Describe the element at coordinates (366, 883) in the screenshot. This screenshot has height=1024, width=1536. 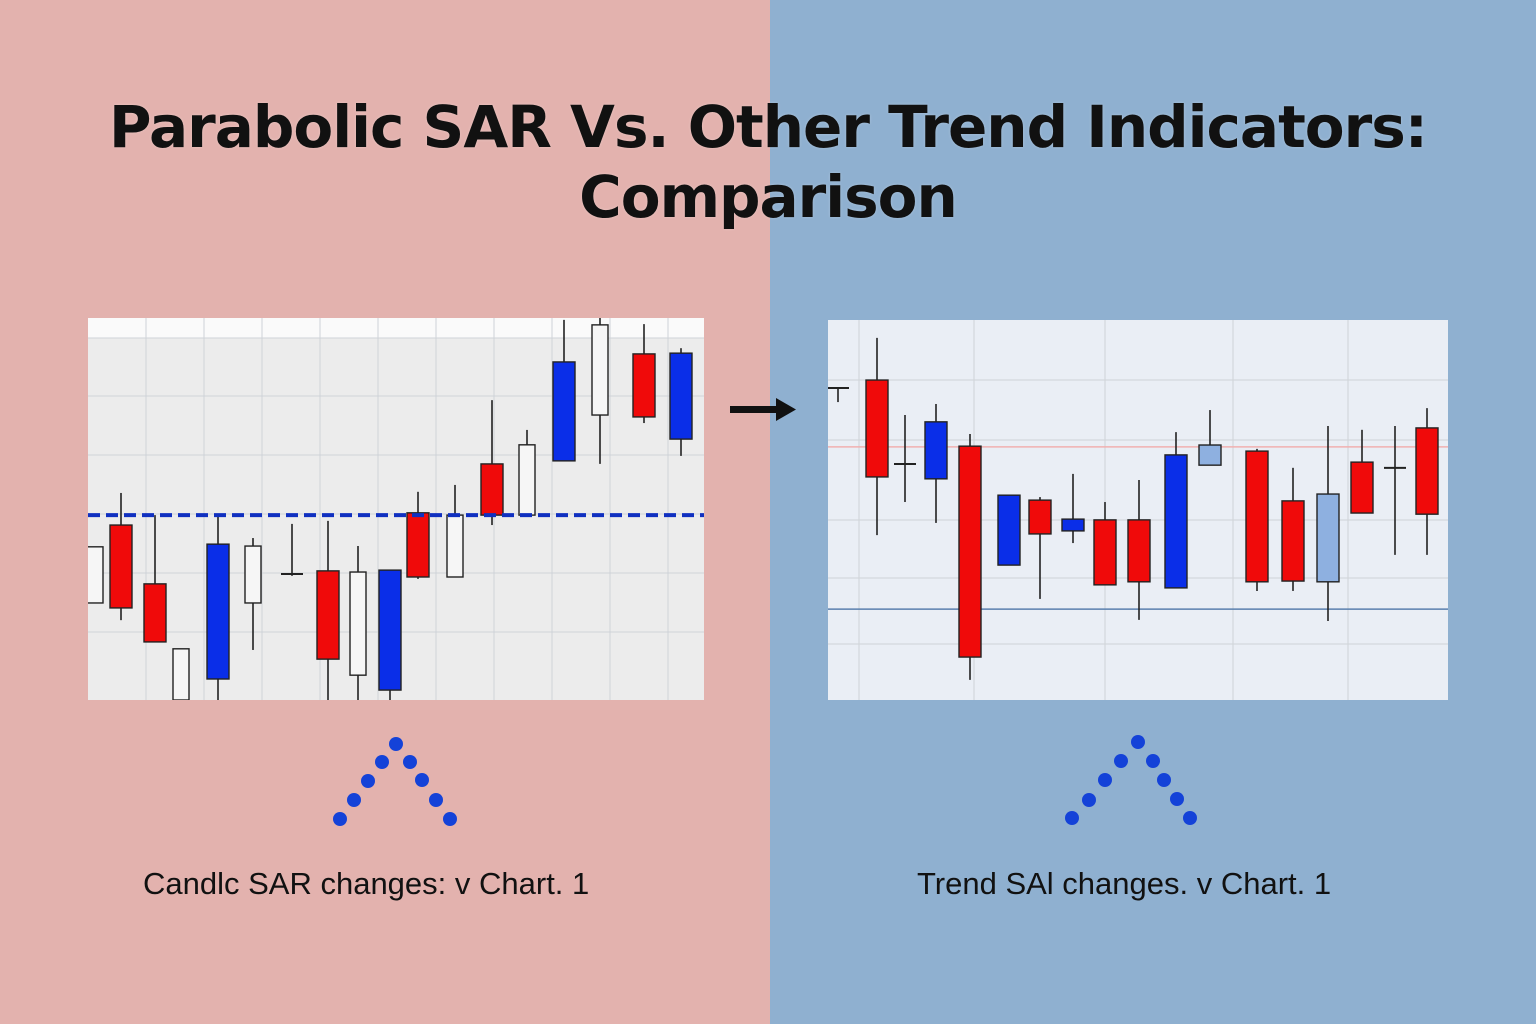
I see `left-caption: Candlc SAR changes: v Chart. 1` at that location.